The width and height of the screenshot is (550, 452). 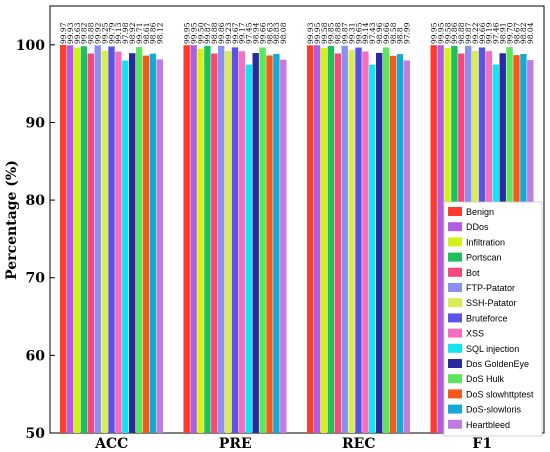 What do you see at coordinates (262, 240) in the screenshot?
I see `bar-pre-dos-hulk` at bounding box center [262, 240].